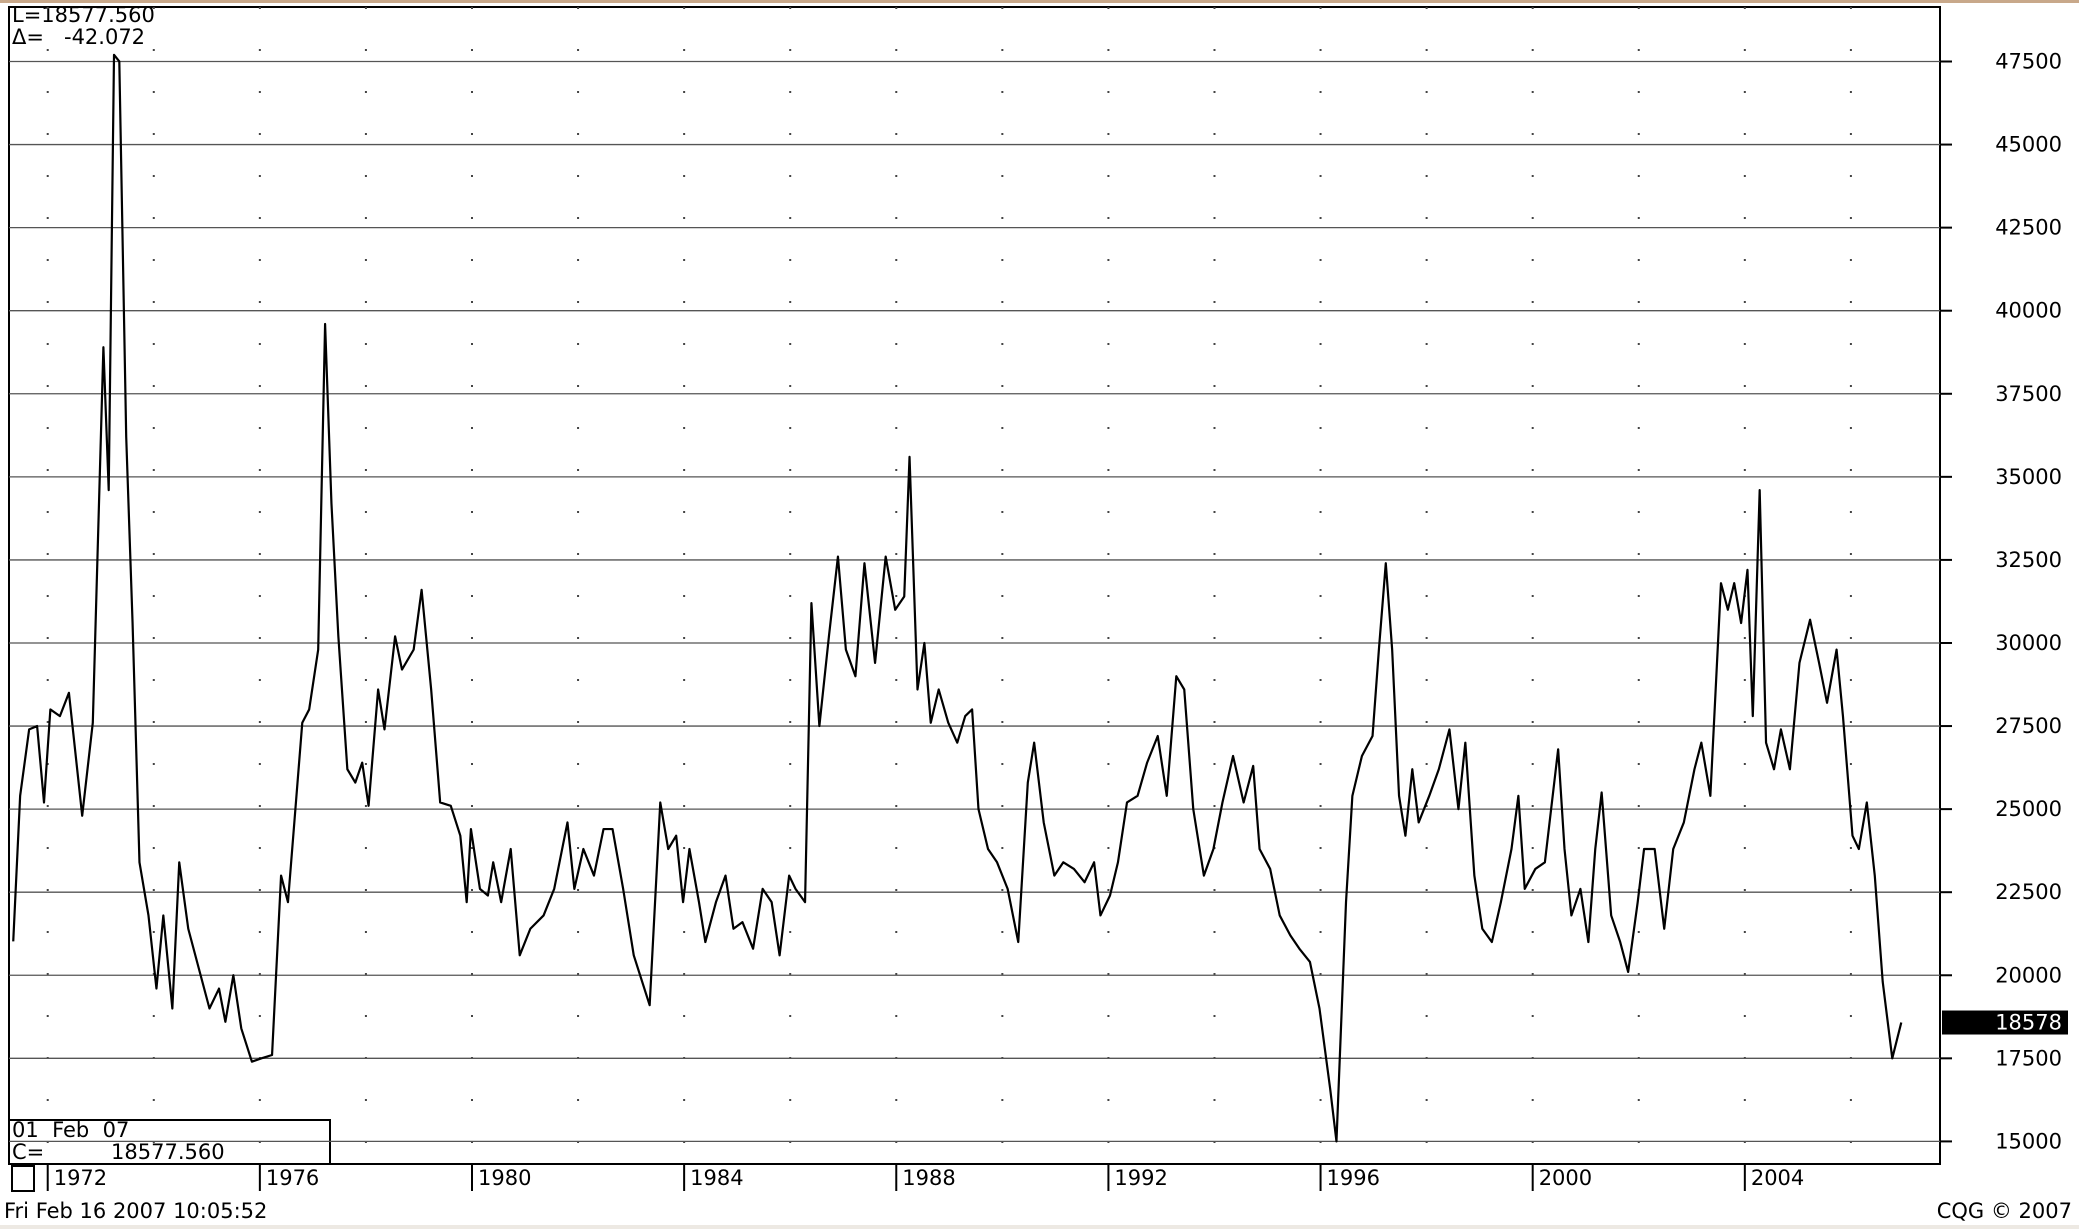 The width and height of the screenshot is (2079, 1229). I want to click on footer-left: Fri Feb 16 2007 10:05:52, so click(135, 1211).